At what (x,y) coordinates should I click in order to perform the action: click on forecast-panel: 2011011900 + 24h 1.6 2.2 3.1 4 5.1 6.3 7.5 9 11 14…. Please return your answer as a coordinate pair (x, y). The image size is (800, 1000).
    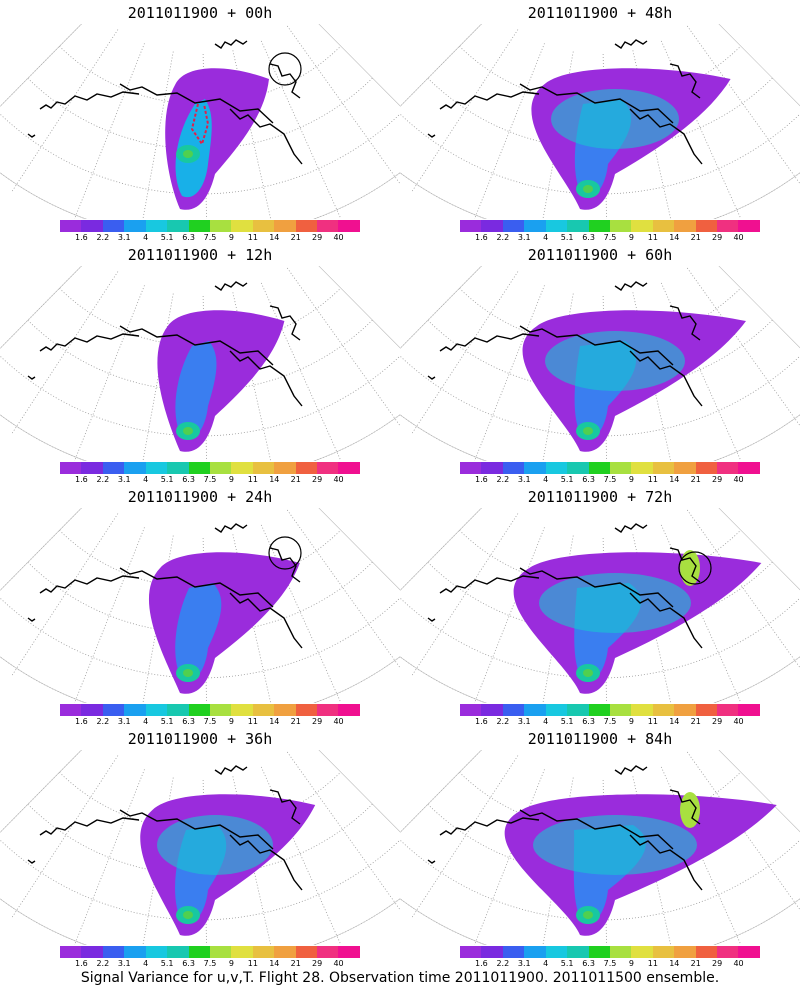
    Looking at the image, I should click on (200, 605).